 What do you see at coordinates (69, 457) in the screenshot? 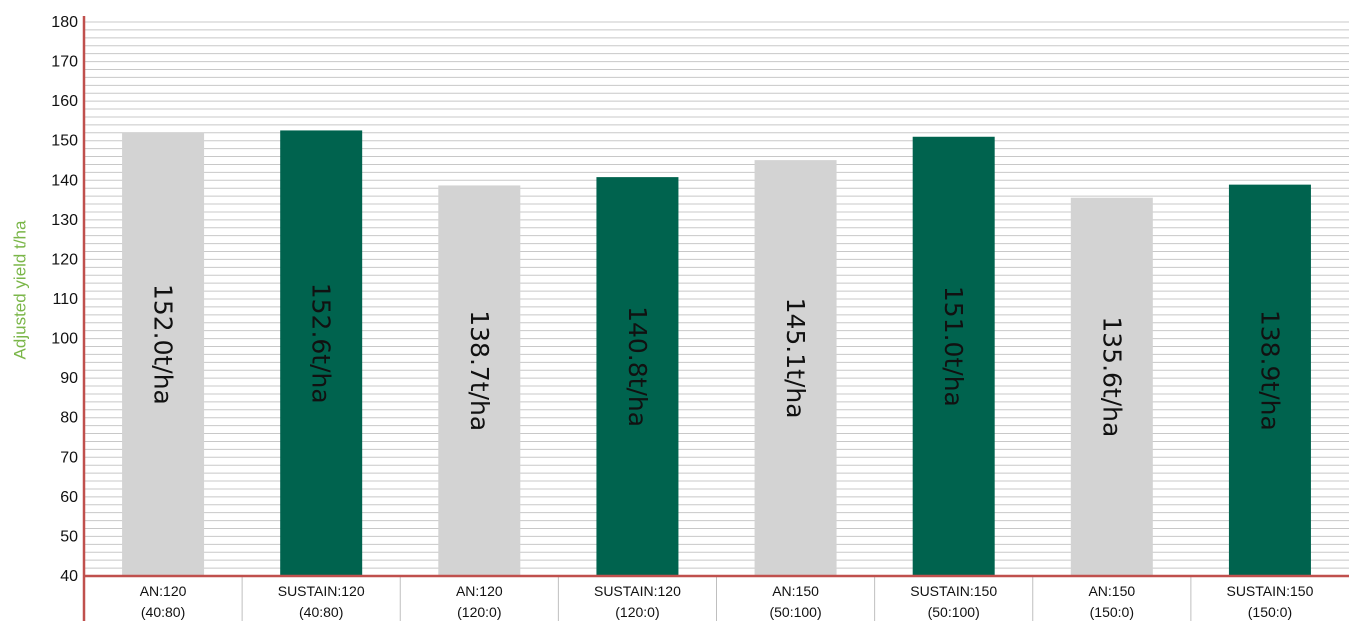
I see `y-tick-label: 70` at bounding box center [69, 457].